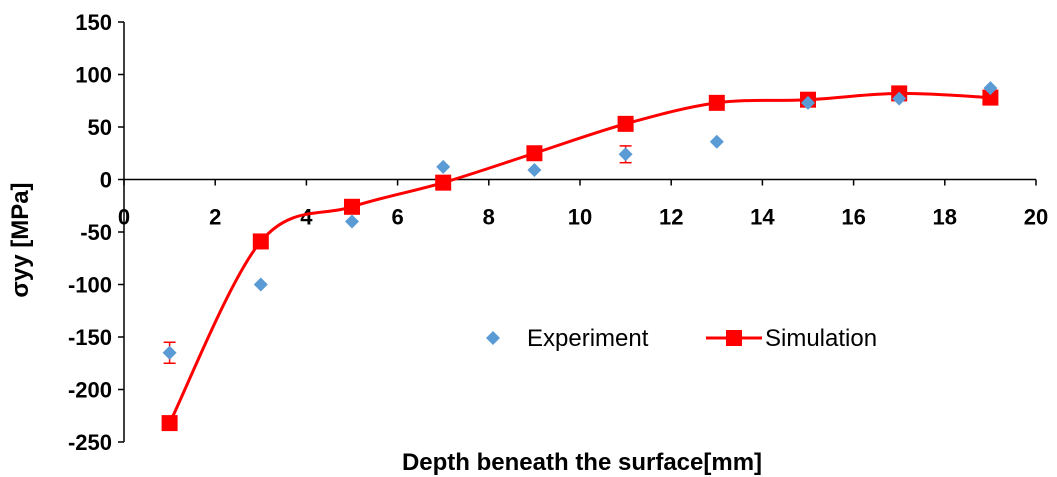 This screenshot has height=477, width=1057. I want to click on legend: Experiment Simulation, so click(681, 338).